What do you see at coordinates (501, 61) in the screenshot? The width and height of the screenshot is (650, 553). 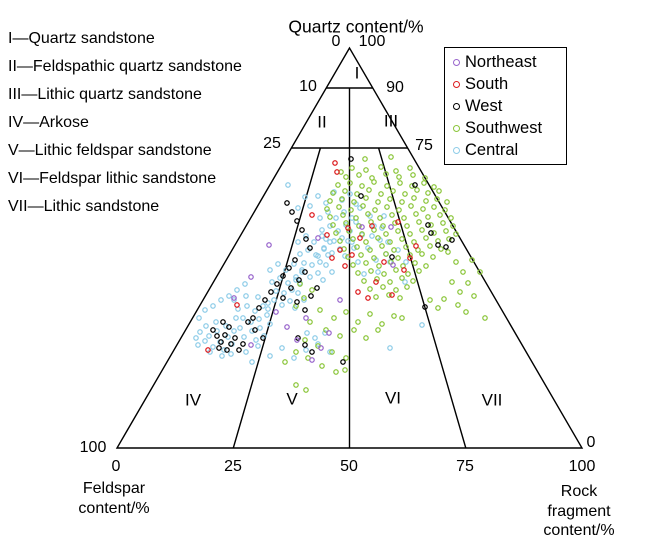 I see `legend-label-northeast: Northeast` at bounding box center [501, 61].